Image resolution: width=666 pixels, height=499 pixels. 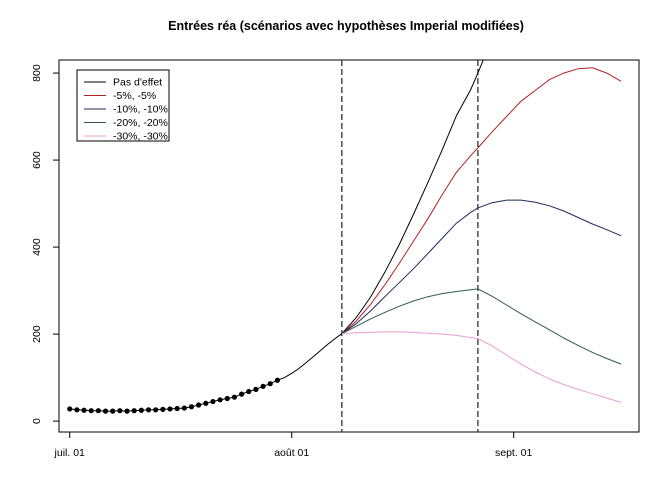 What do you see at coordinates (37, 421) in the screenshot?
I see `y-tick-label: 0` at bounding box center [37, 421].